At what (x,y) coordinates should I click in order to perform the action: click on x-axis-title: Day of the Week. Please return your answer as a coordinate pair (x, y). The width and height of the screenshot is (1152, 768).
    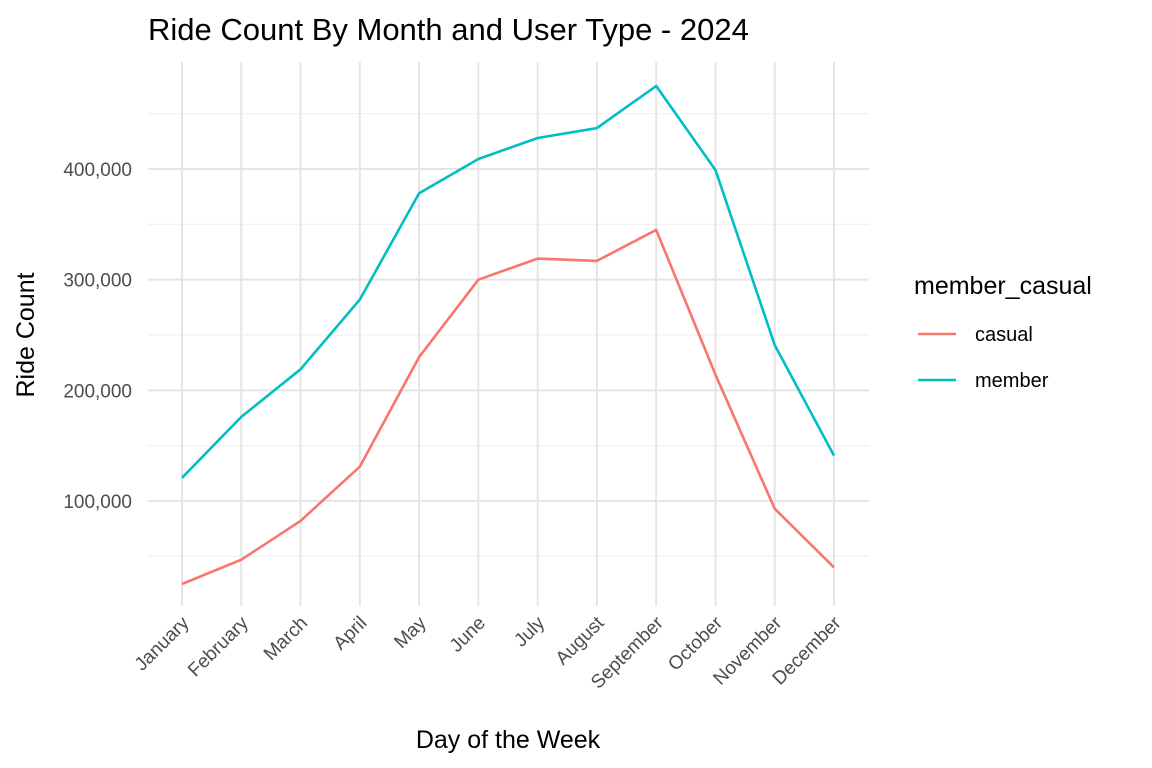
    Looking at the image, I should click on (508, 740).